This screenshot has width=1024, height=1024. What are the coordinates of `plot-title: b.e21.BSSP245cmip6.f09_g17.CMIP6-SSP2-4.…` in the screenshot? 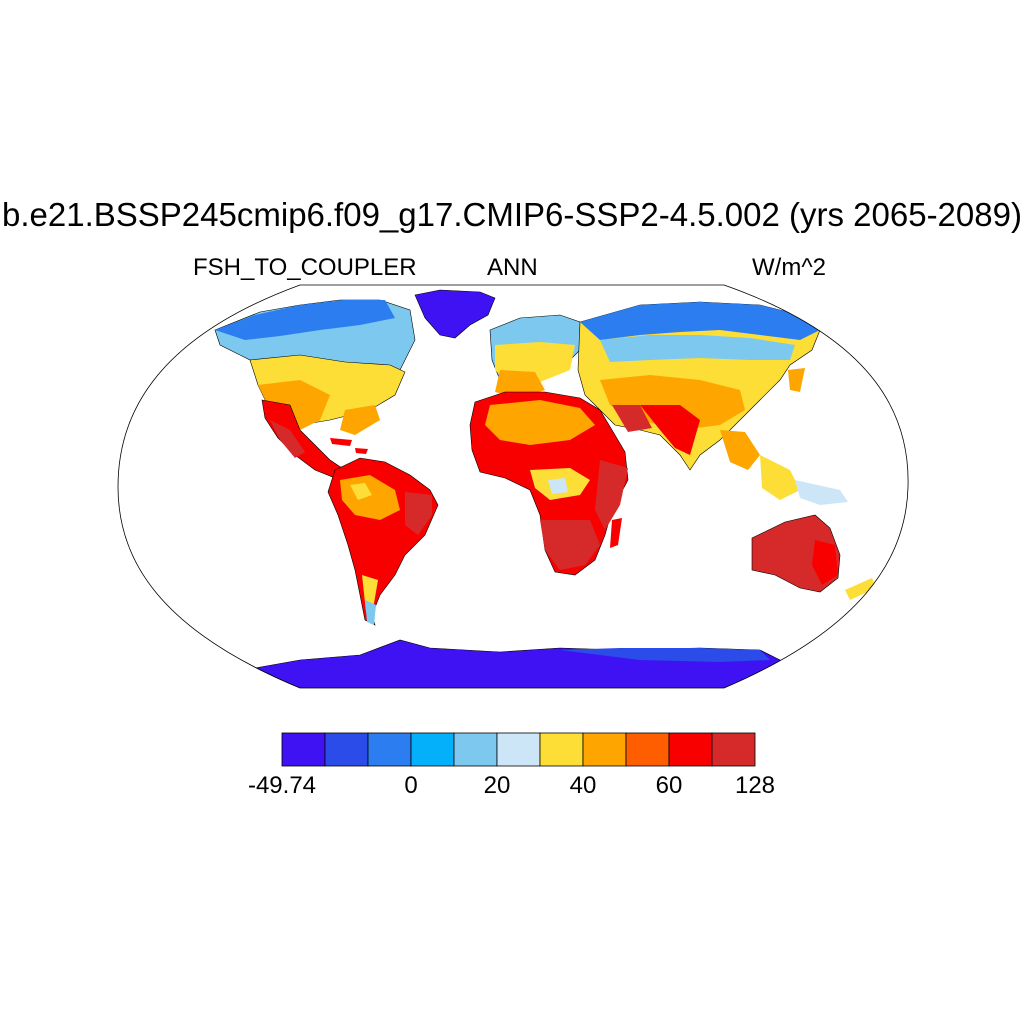 It's located at (512, 214).